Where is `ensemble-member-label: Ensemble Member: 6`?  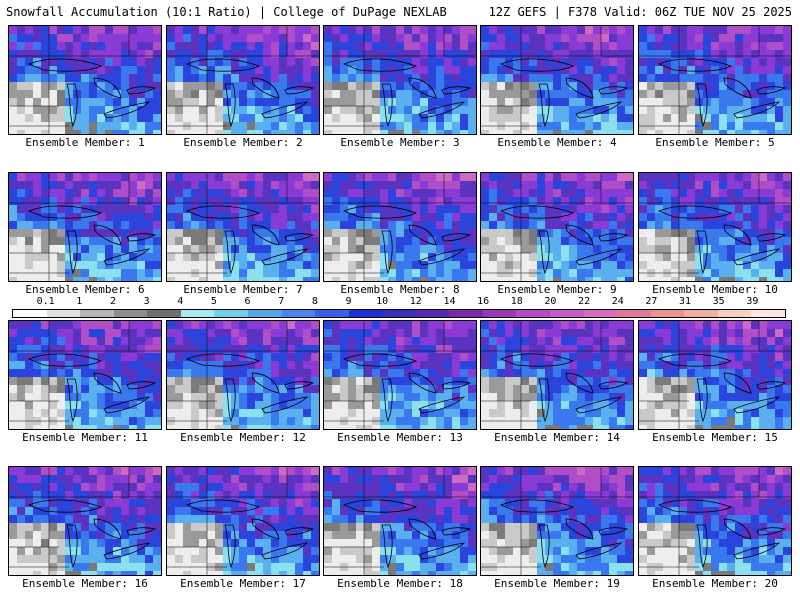 ensemble-member-label: Ensemble Member: 6 is located at coordinates (85, 289).